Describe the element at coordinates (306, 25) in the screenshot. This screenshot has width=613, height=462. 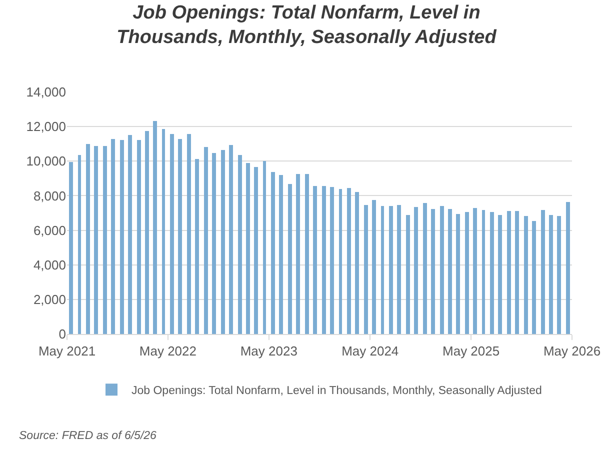
I see `chart-title: Job Openings: Total Nonfarm, Level in Thousands, Monthly, Seasonally Adjusted` at that location.